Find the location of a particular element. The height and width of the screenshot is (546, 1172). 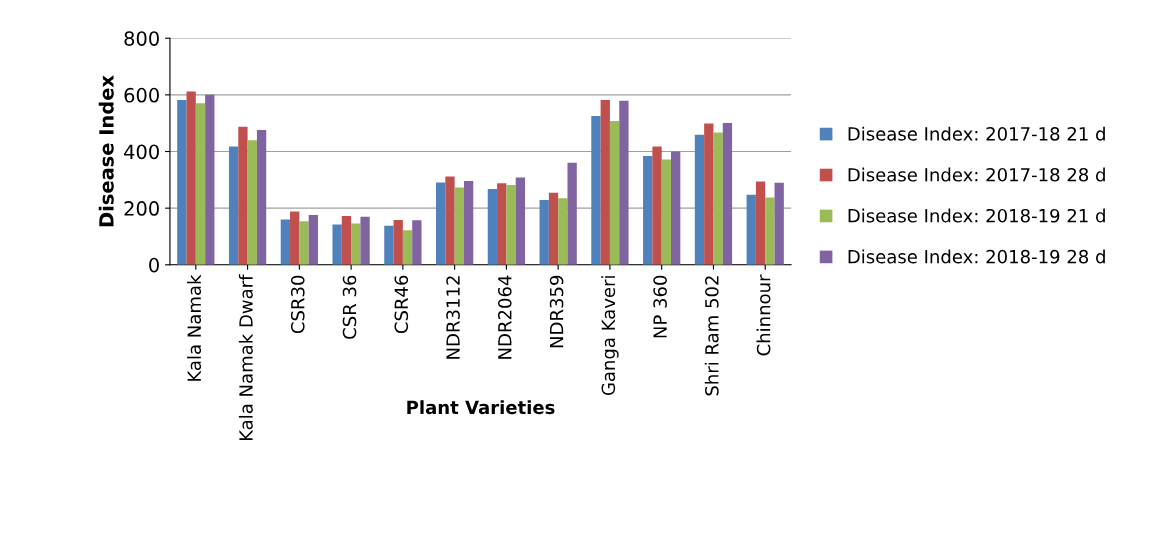

x-tick-label: Kala Namak is located at coordinates (194, 327).